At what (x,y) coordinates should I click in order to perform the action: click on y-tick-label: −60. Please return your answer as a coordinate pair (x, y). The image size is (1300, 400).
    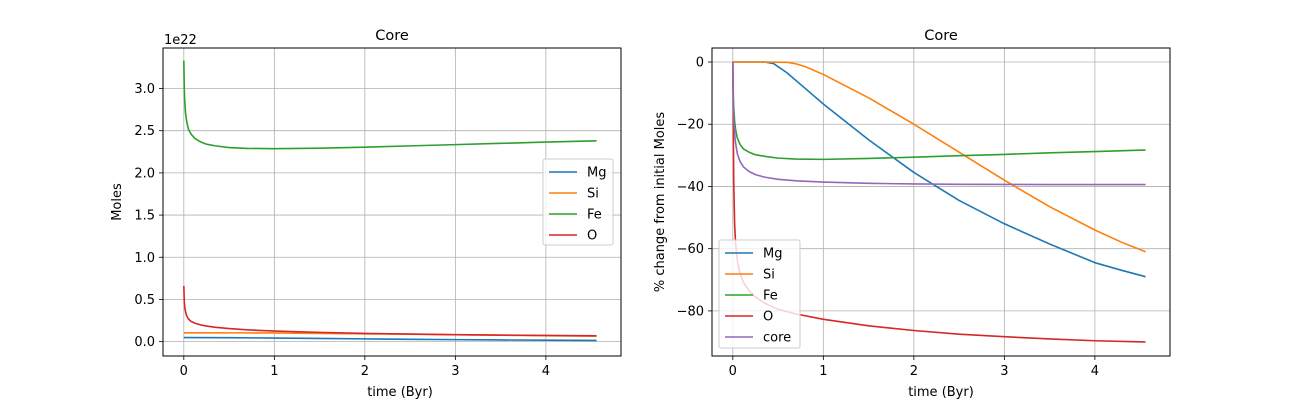
    Looking at the image, I should click on (690, 249).